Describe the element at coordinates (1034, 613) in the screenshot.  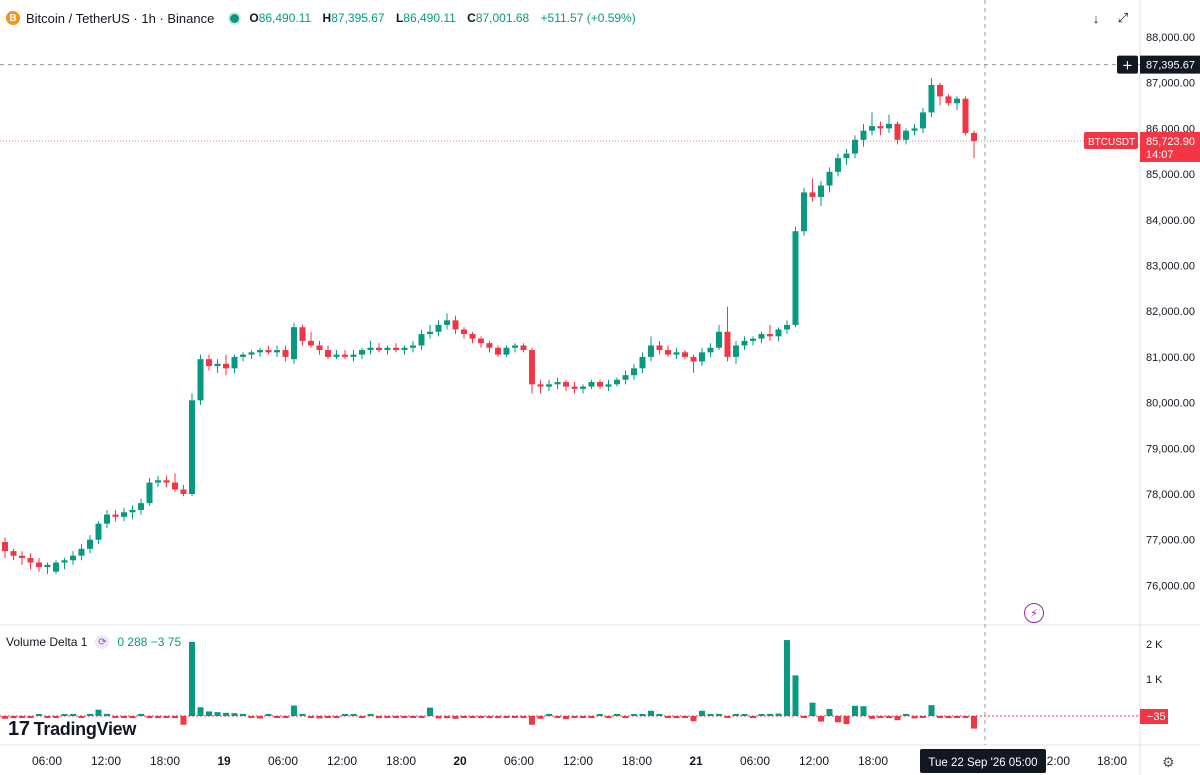
I see `bolt-icon: ⚡` at that location.